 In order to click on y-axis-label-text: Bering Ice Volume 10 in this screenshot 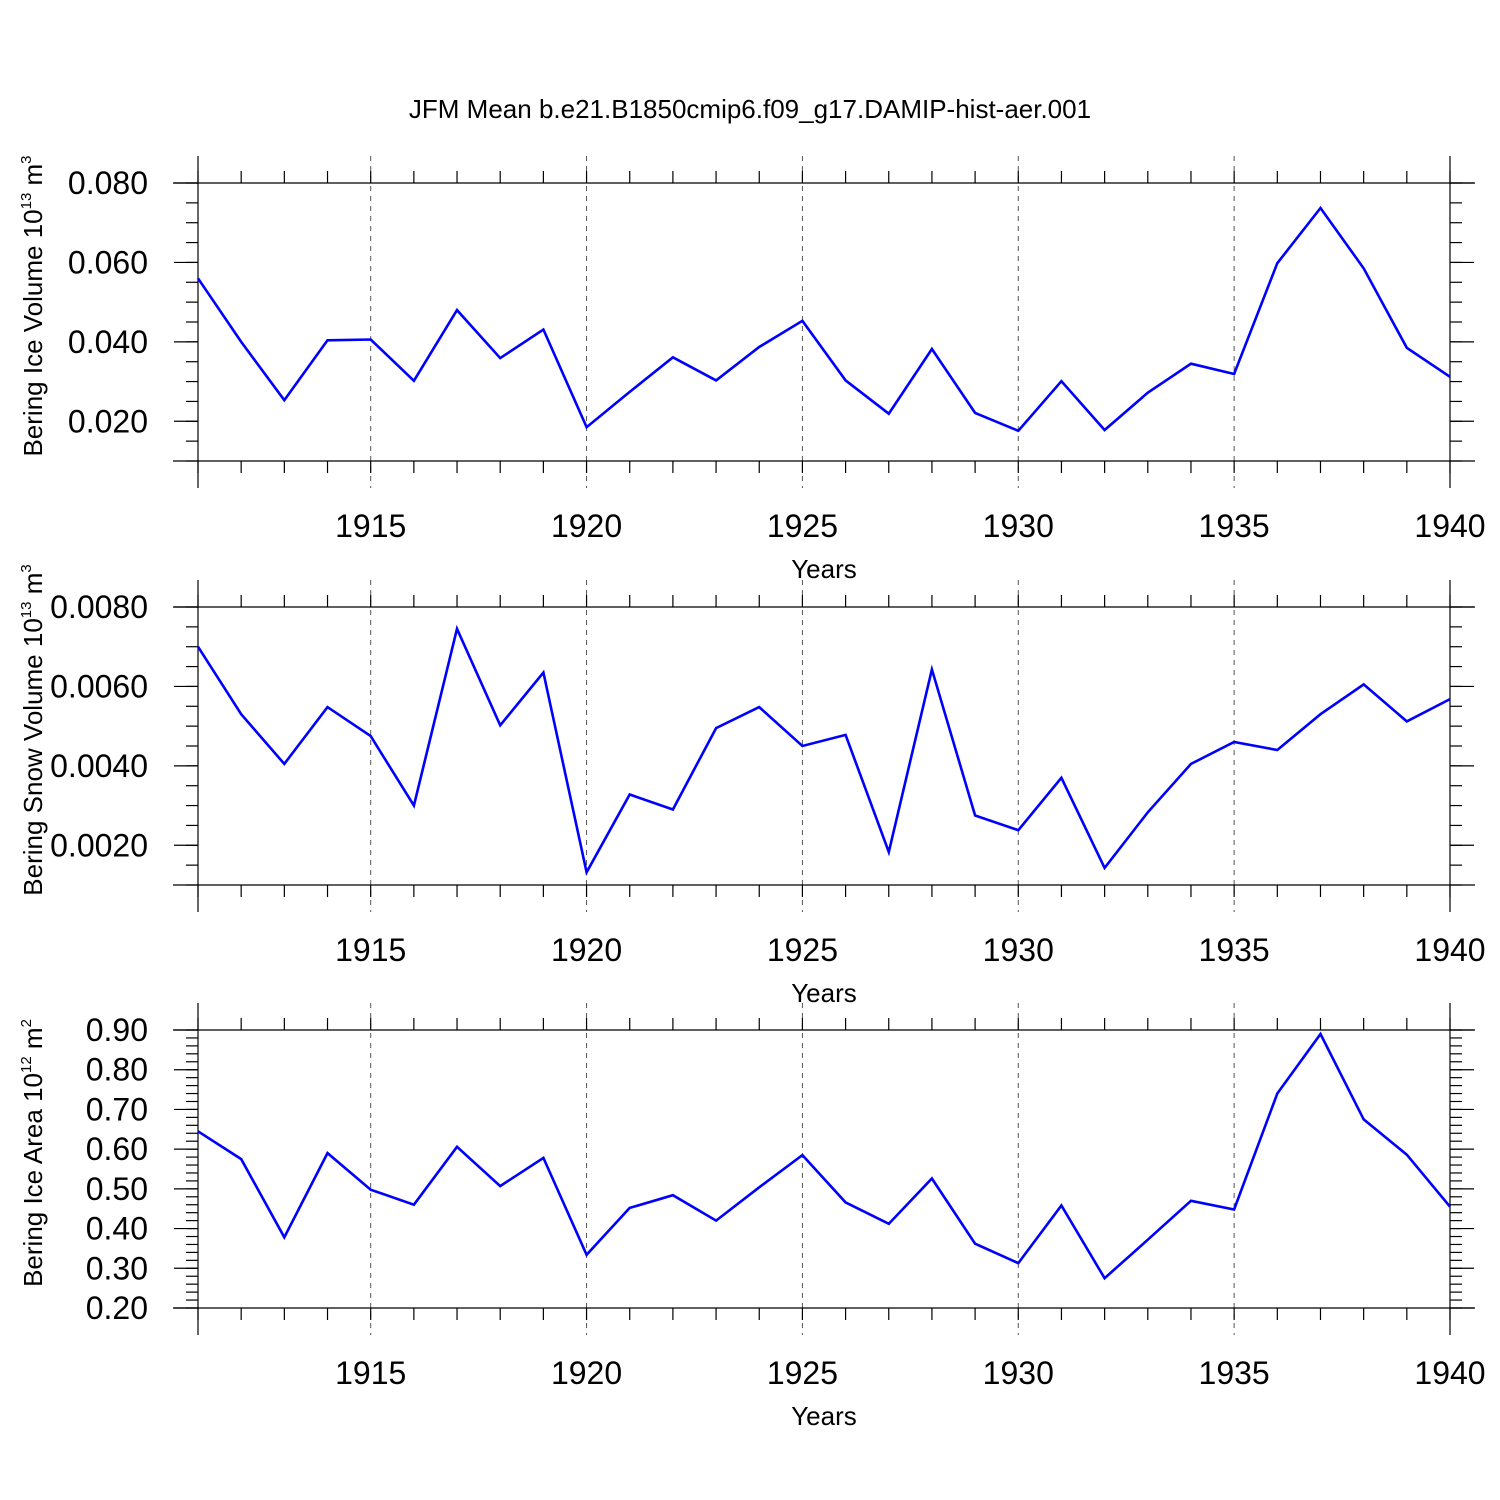, I will do `click(33, 332)`.